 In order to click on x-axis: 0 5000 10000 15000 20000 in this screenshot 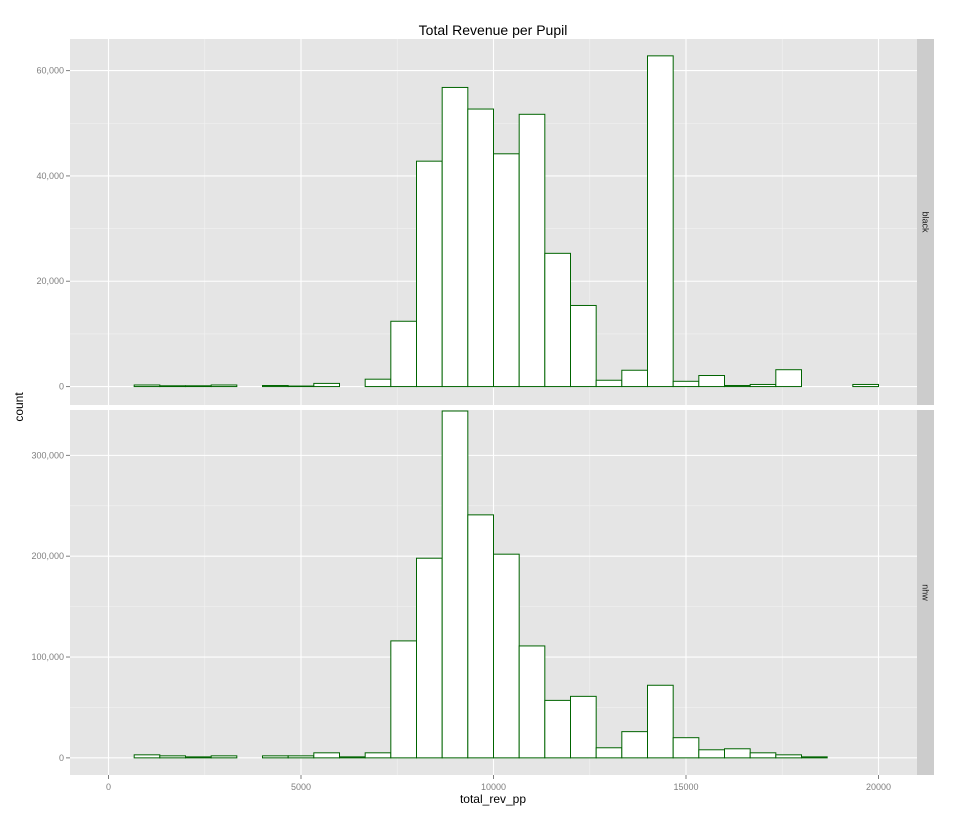, I will do `click(498, 783)`.